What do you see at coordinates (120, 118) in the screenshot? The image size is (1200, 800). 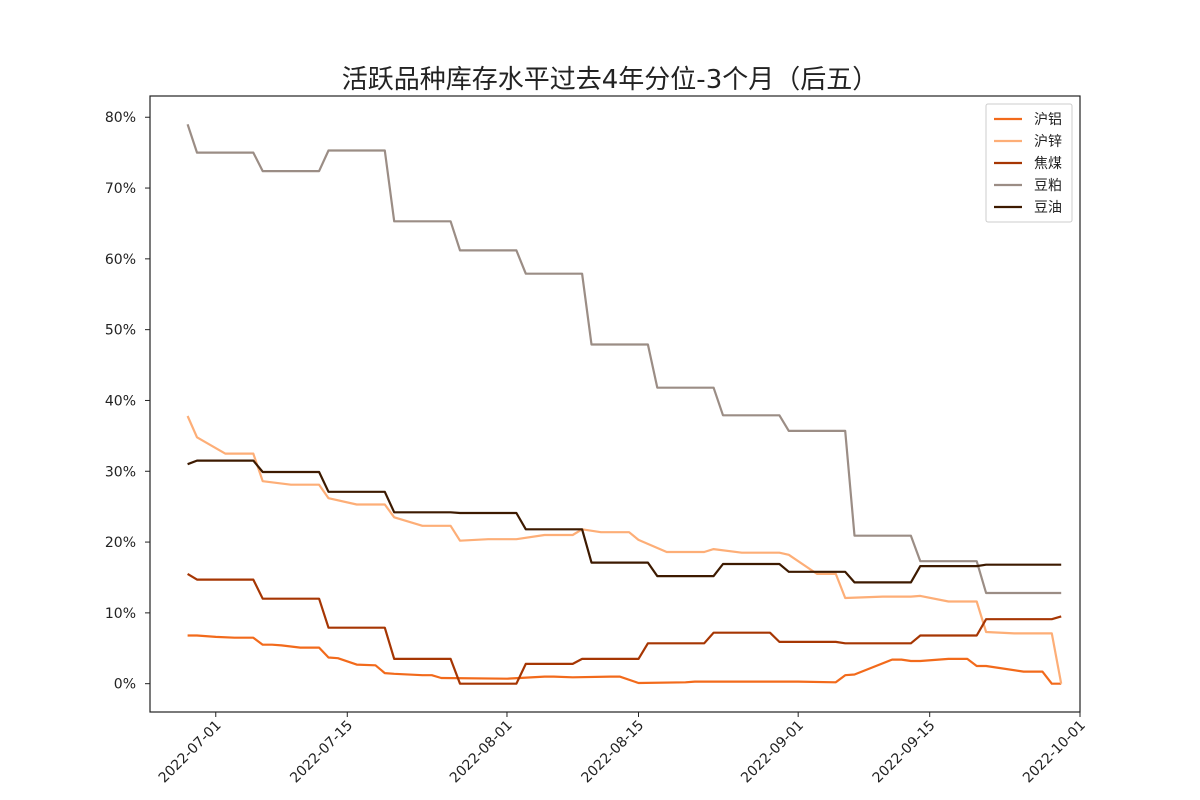 I see `y-tick-label: 80%` at bounding box center [120, 118].